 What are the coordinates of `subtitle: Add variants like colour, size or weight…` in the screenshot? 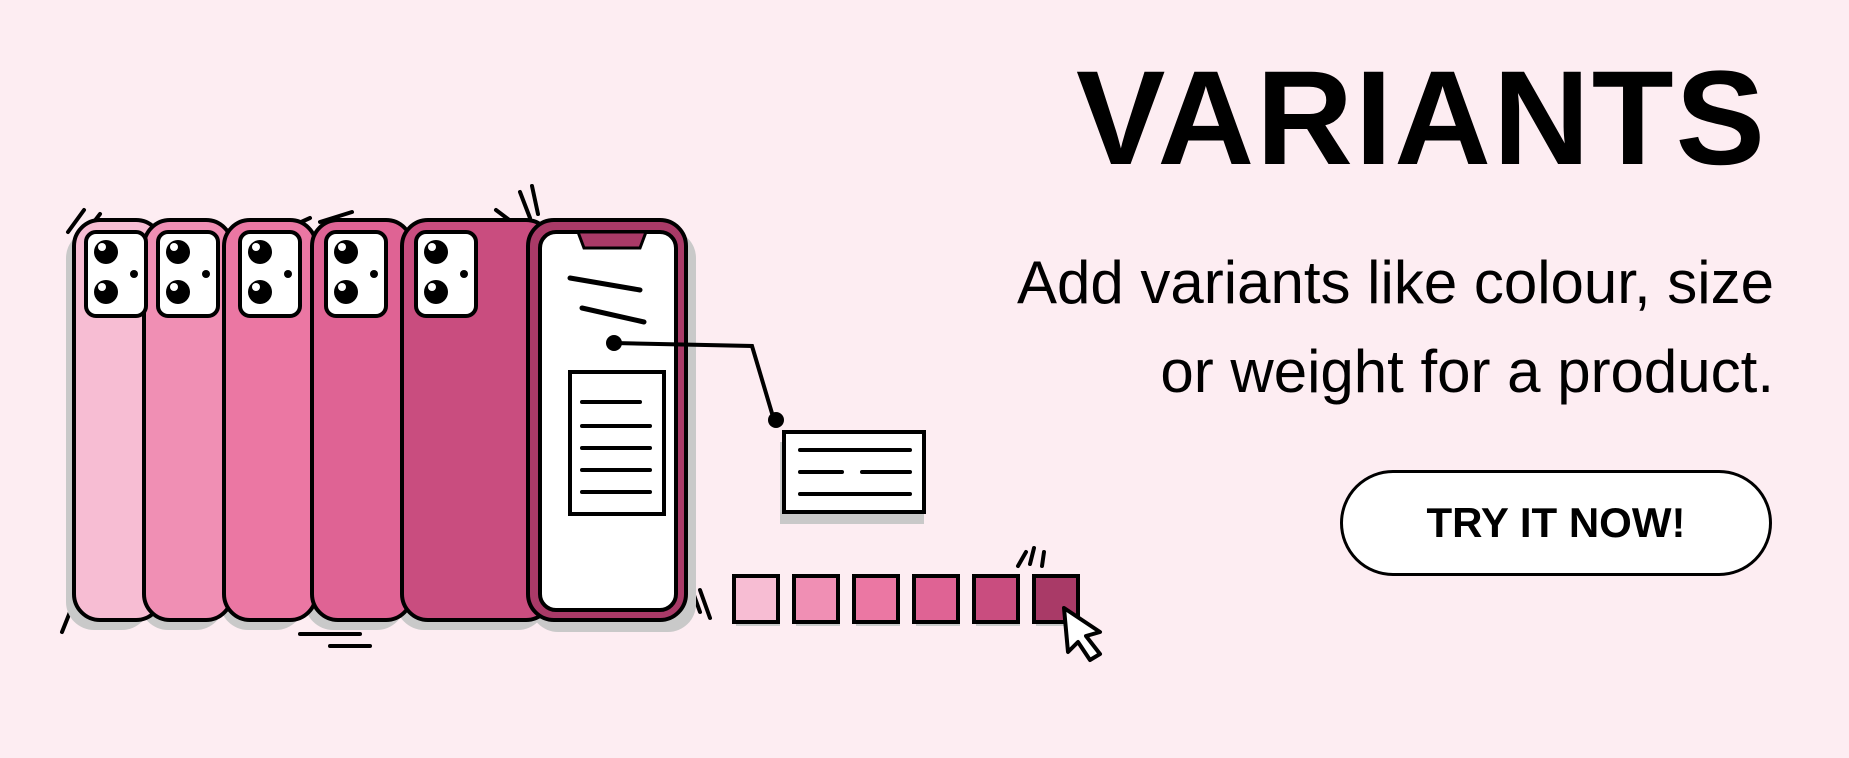 It's located at (1299, 327).